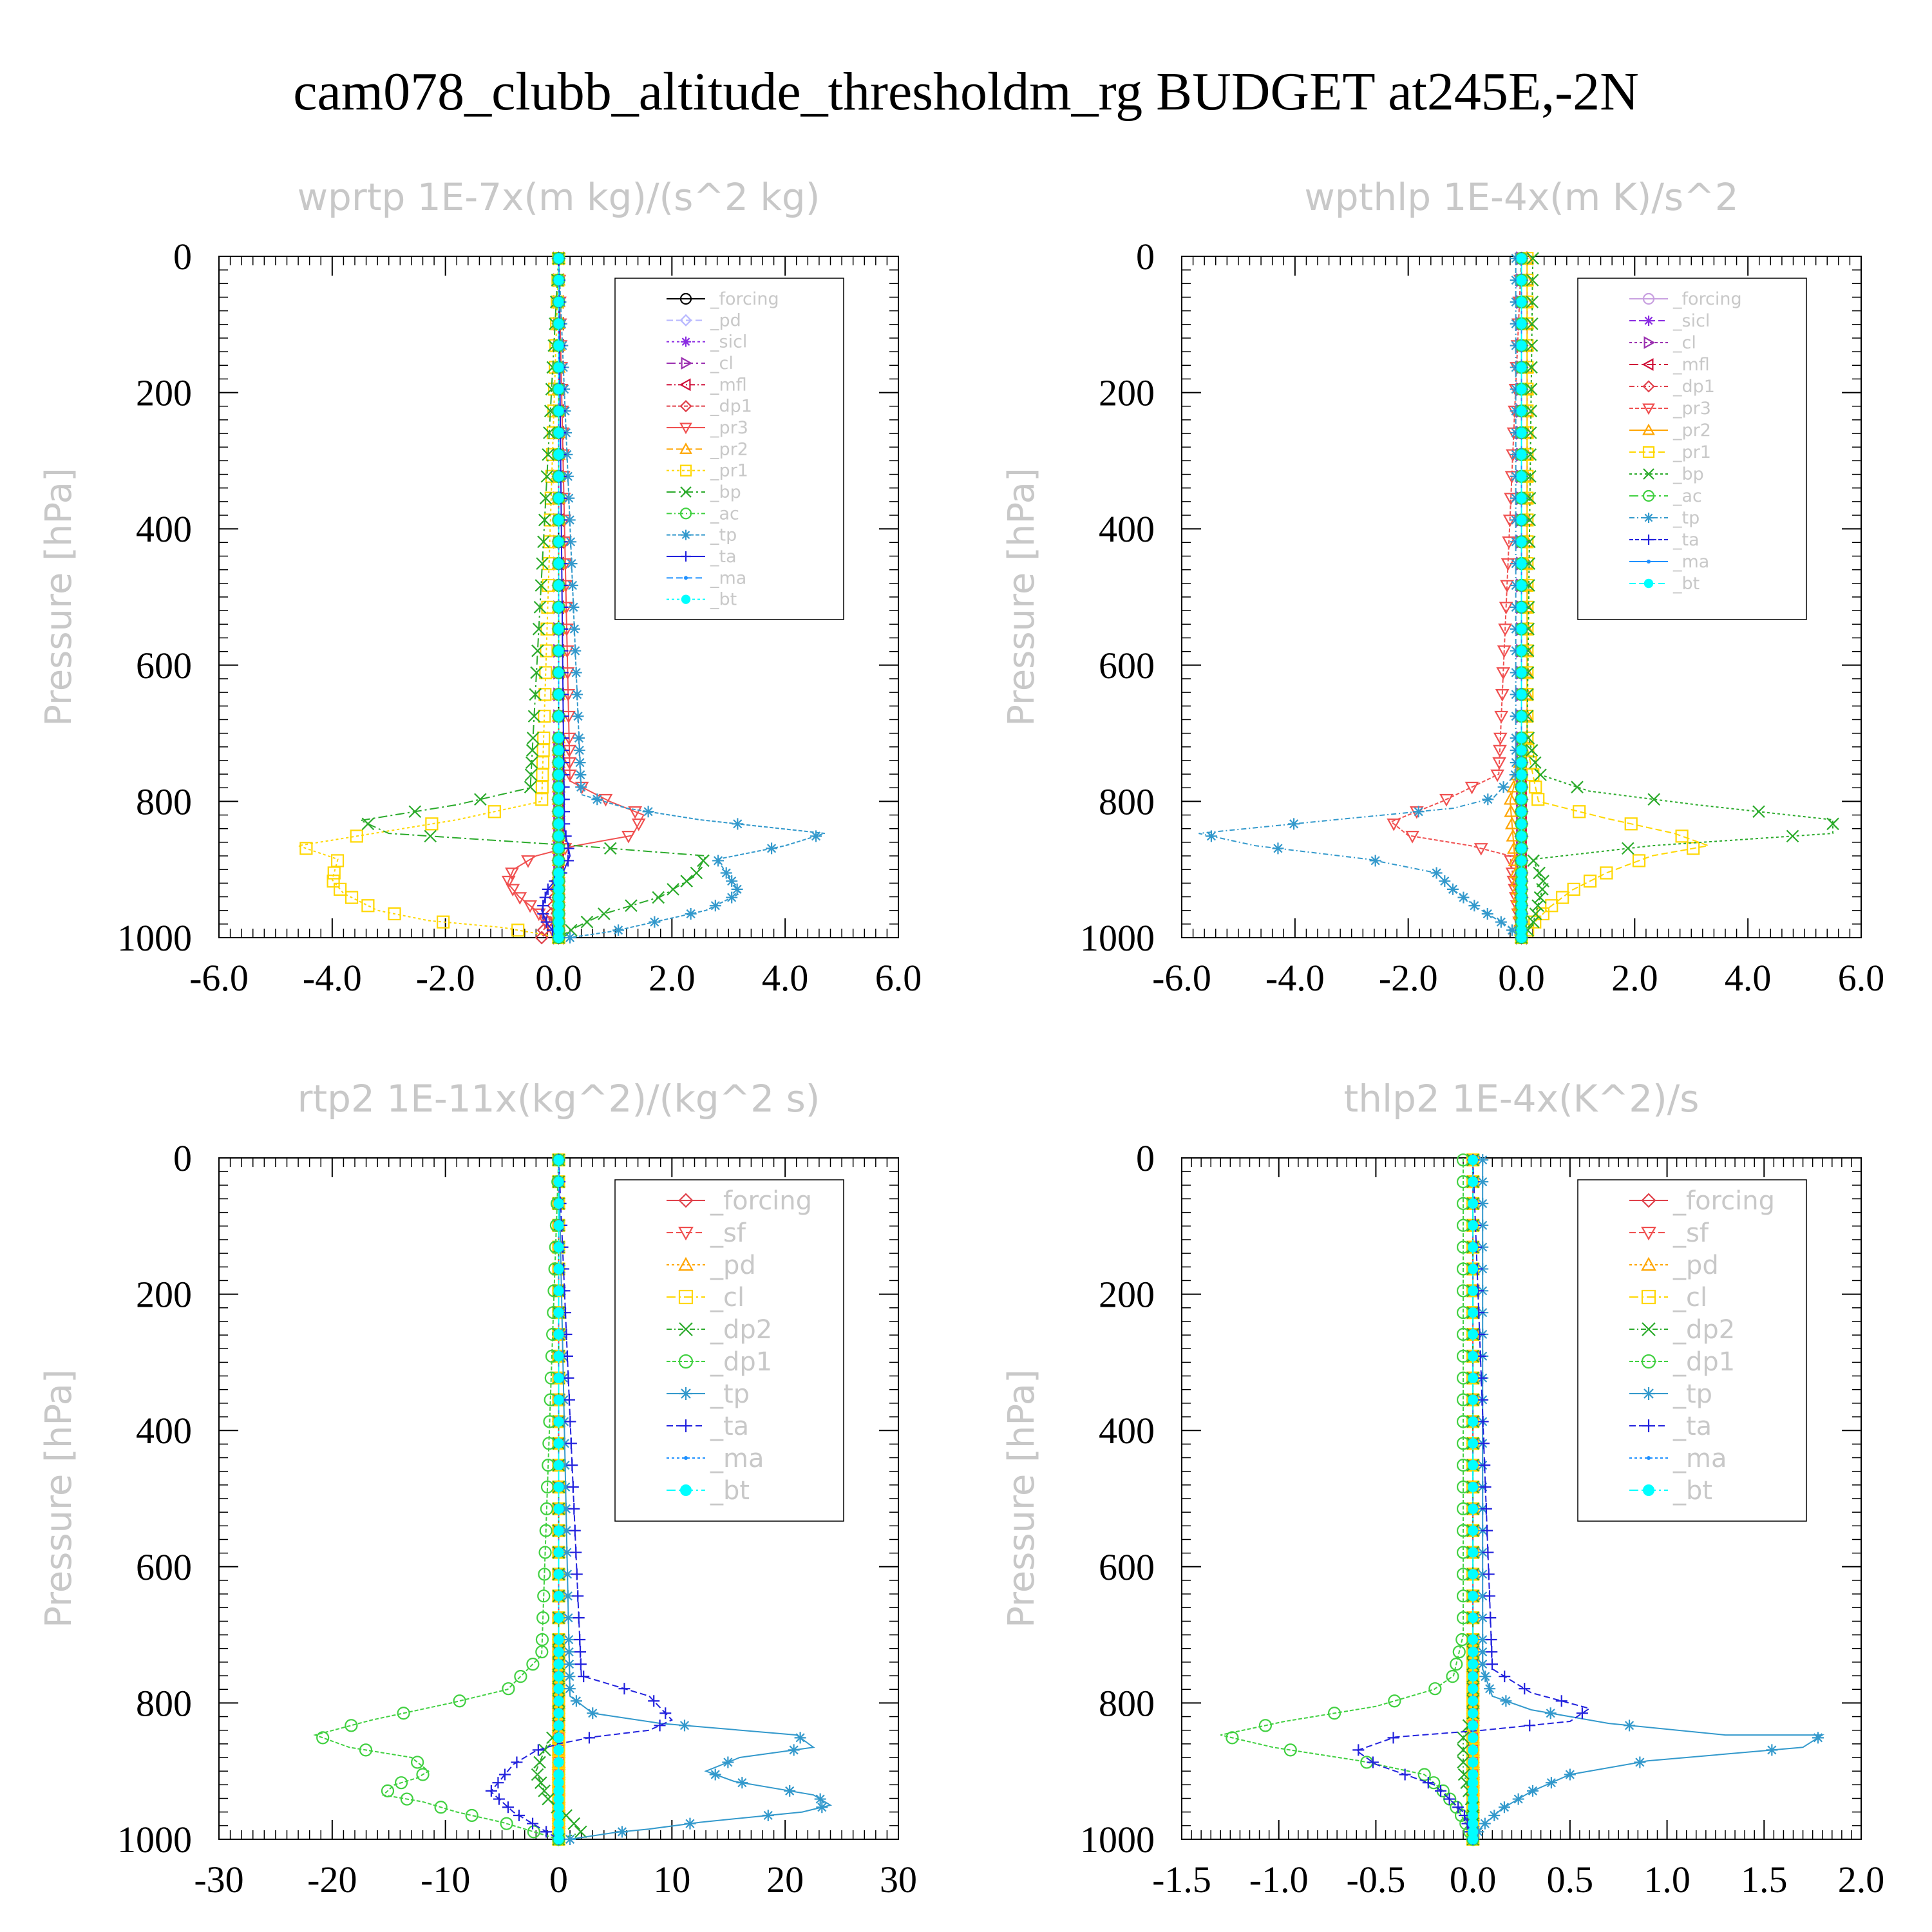  Describe the element at coordinates (1376, 1880) in the screenshot. I see `x-tick-label: -0.5` at that location.